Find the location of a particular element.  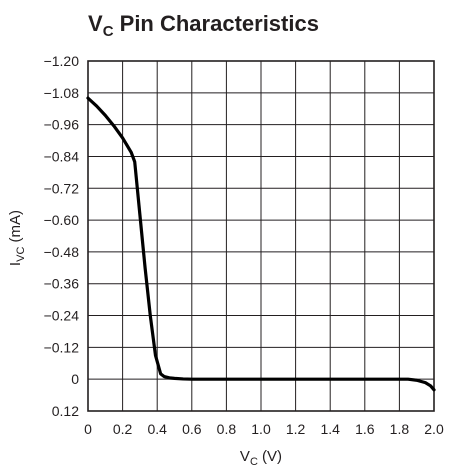

x-tick-label: 2.0 is located at coordinates (434, 429).